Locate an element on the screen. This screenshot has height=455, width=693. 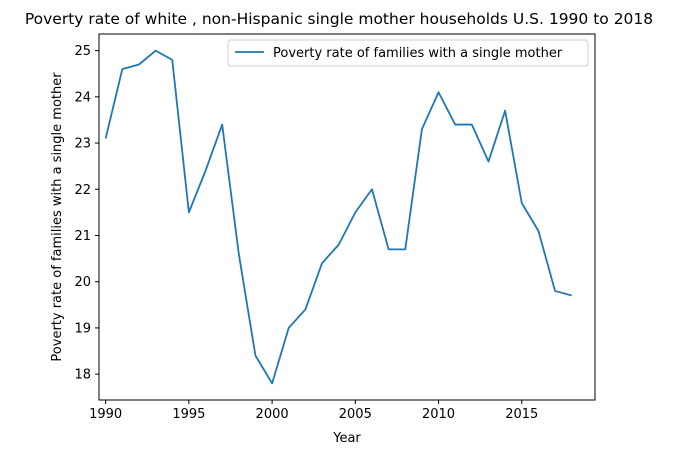
data-point-2012 is located at coordinates (472, 125).